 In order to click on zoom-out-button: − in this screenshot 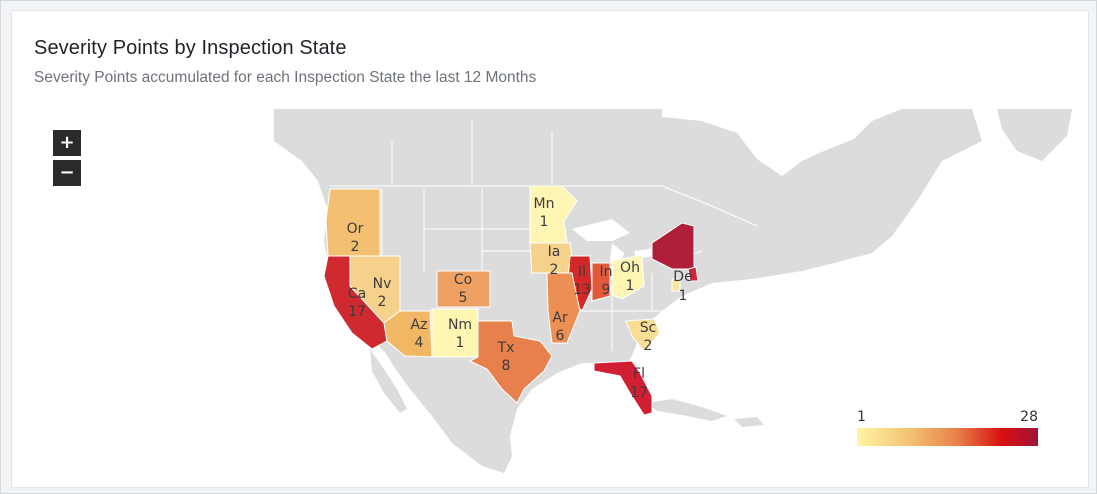, I will do `click(67, 173)`.